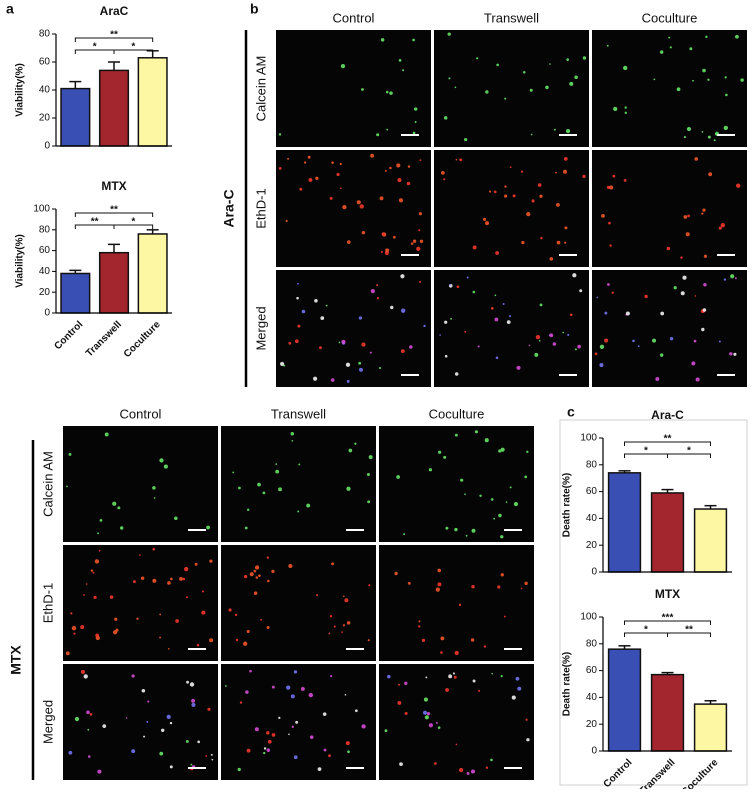 Image resolution: width=752 pixels, height=794 pixels. What do you see at coordinates (47, 484) in the screenshot?
I see `row-label: Calcein AM` at bounding box center [47, 484].